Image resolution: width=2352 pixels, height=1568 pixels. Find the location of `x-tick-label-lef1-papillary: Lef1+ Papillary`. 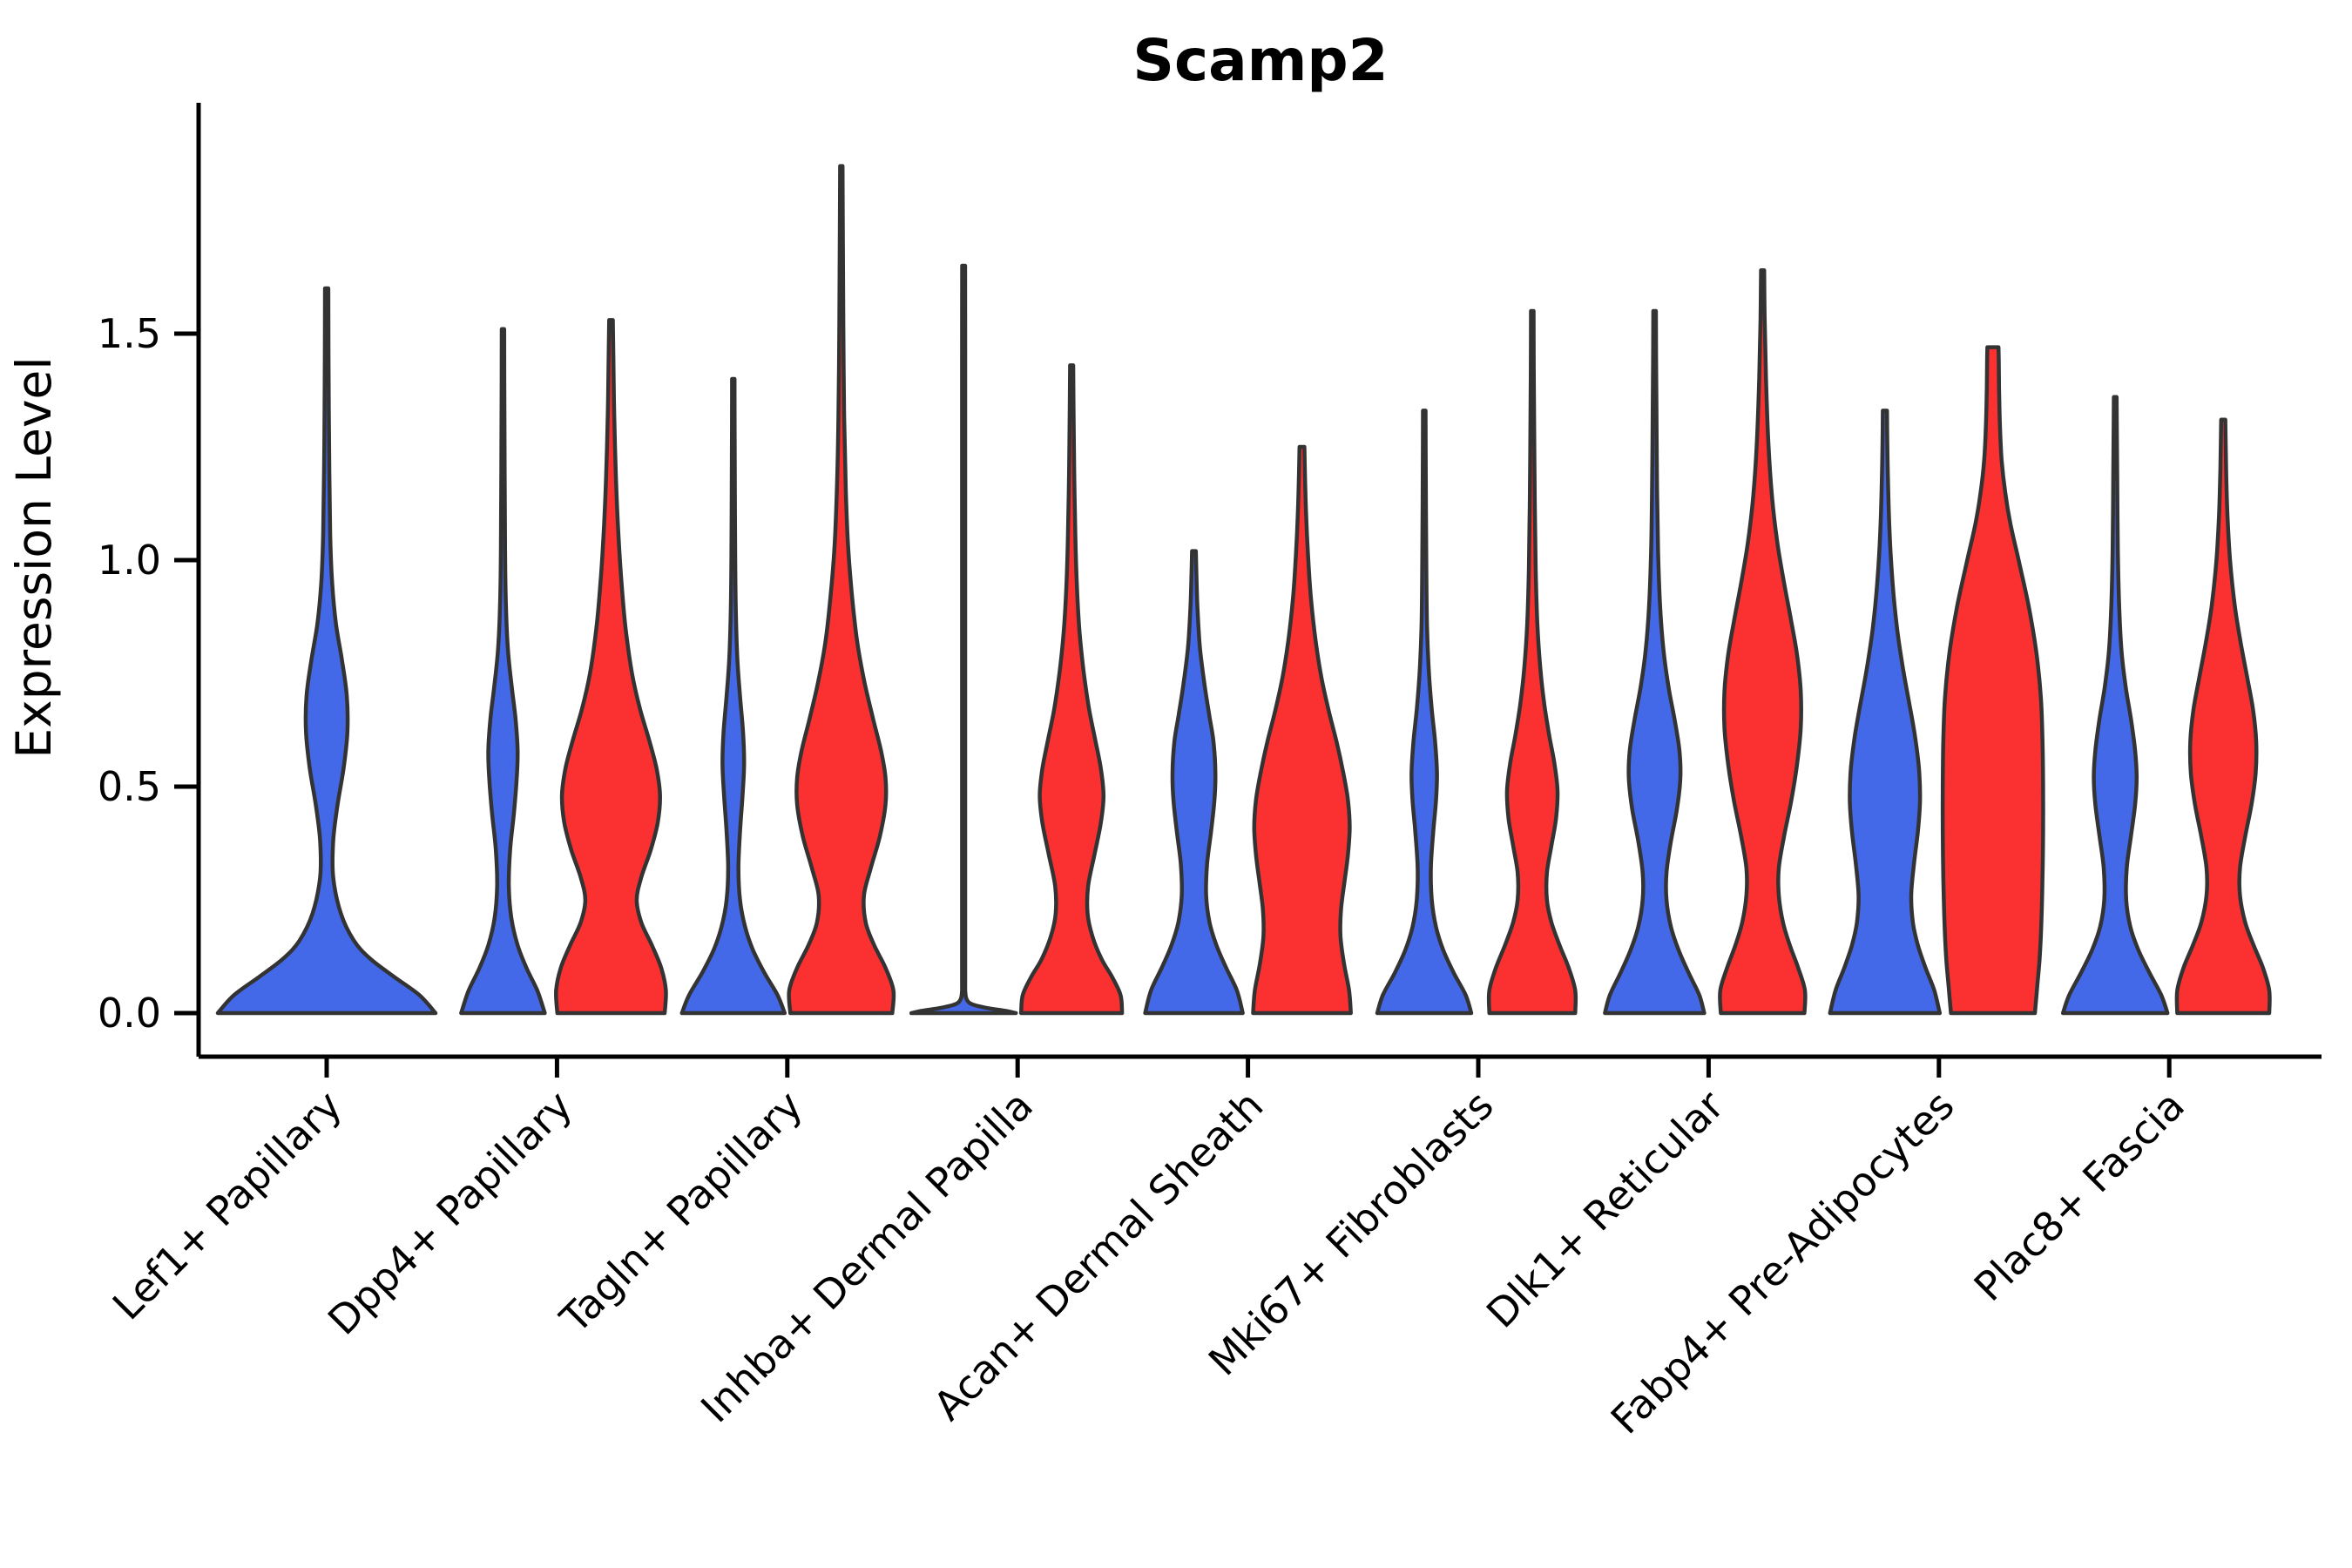

x-tick-label-lef1-papillary: Lef1+ Papillary is located at coordinates (228, 1205).